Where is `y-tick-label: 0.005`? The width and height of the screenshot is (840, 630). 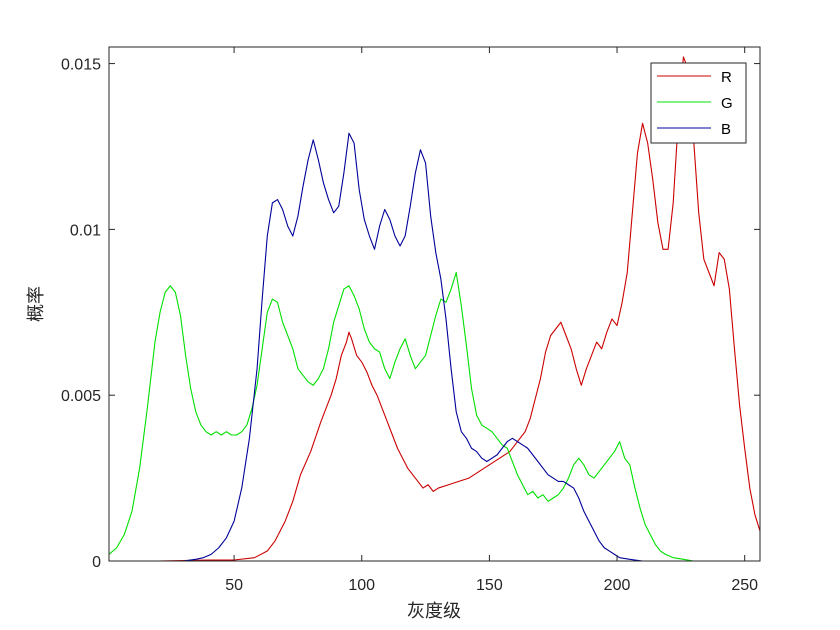
y-tick-label: 0.005 is located at coordinates (81, 396).